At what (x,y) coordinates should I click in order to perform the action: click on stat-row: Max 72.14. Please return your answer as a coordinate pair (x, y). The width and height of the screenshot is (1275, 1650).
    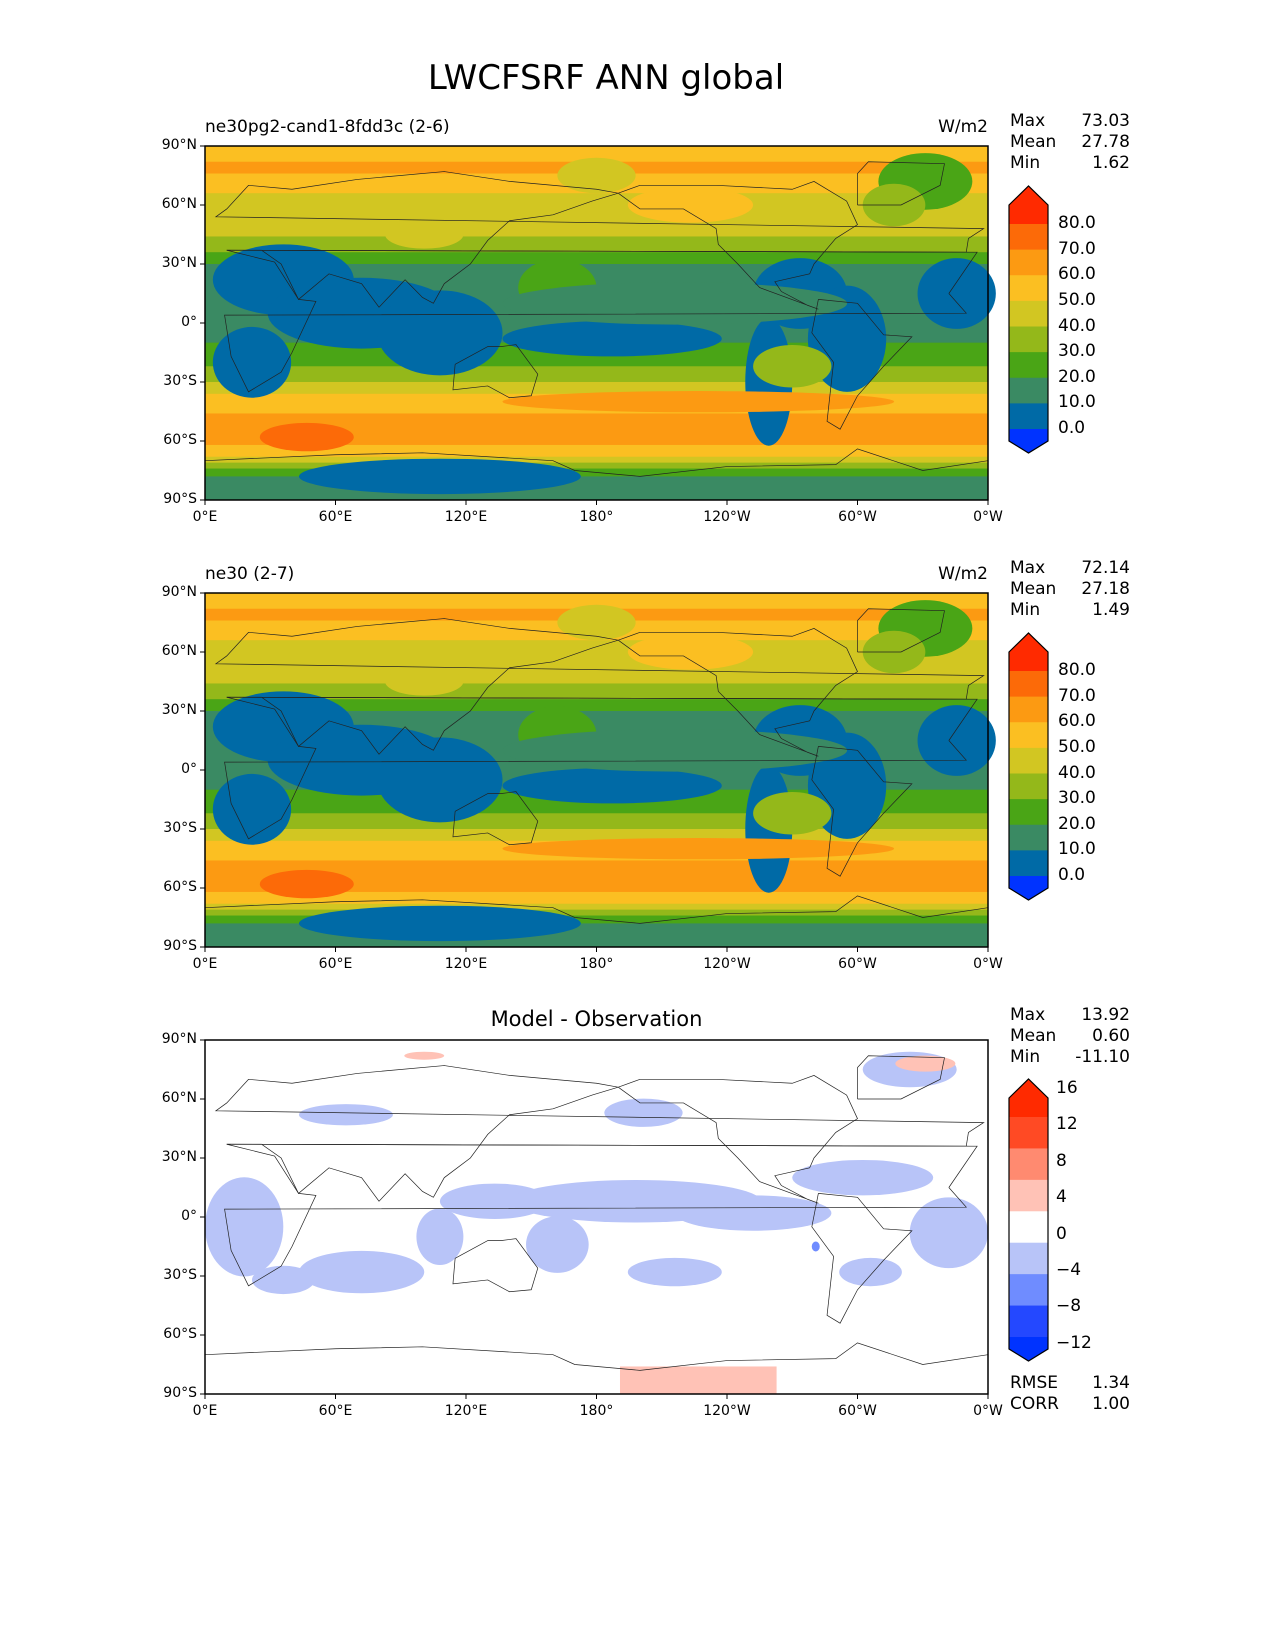
    Looking at the image, I should click on (1070, 568).